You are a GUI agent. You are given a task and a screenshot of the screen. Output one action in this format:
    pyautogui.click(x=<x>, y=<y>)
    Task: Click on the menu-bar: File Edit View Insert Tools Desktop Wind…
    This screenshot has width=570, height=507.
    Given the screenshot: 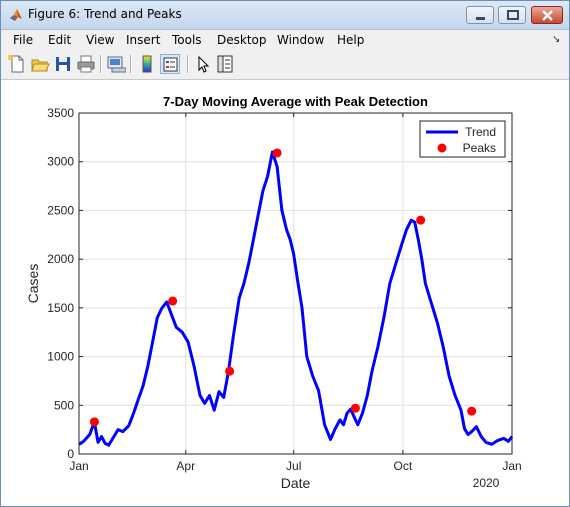 What is the action you would take?
    pyautogui.click(x=285, y=40)
    